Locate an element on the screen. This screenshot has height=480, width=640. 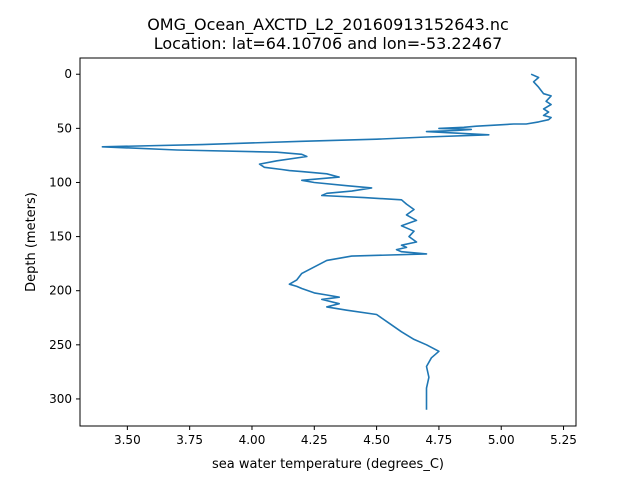
x-tick-label: 4.25 is located at coordinates (314, 440).